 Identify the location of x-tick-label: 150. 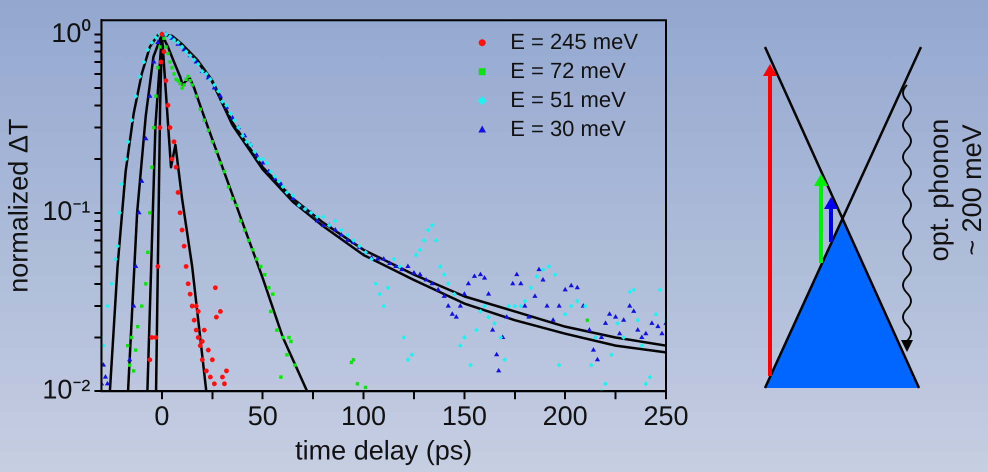
(464, 415).